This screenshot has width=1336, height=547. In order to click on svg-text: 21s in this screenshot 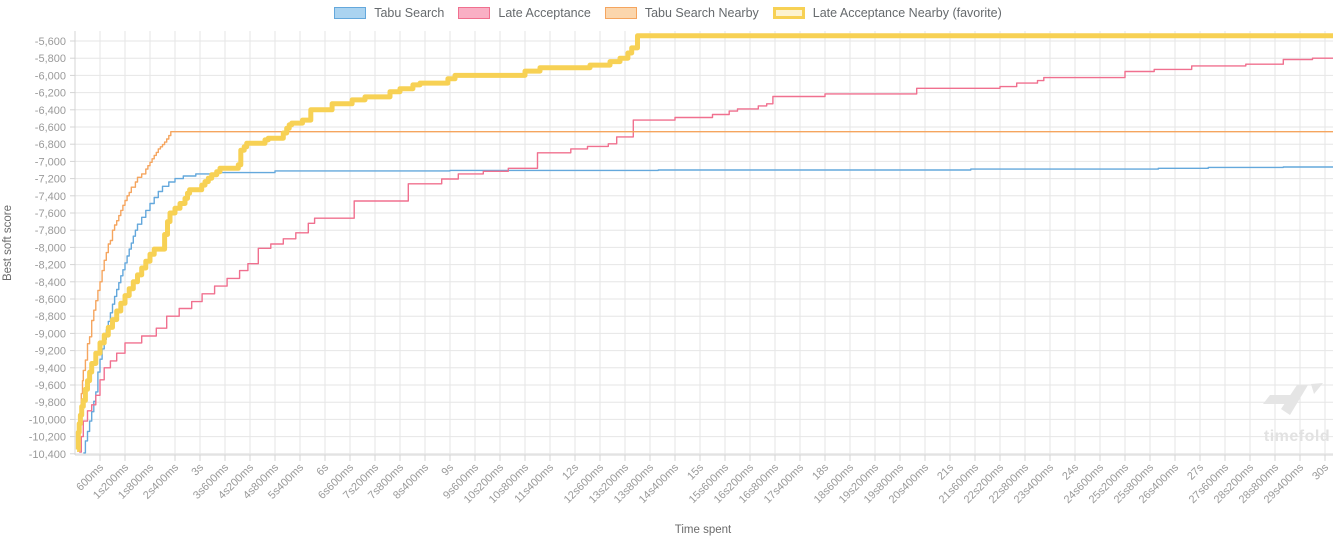, I will do `click(945, 471)`.